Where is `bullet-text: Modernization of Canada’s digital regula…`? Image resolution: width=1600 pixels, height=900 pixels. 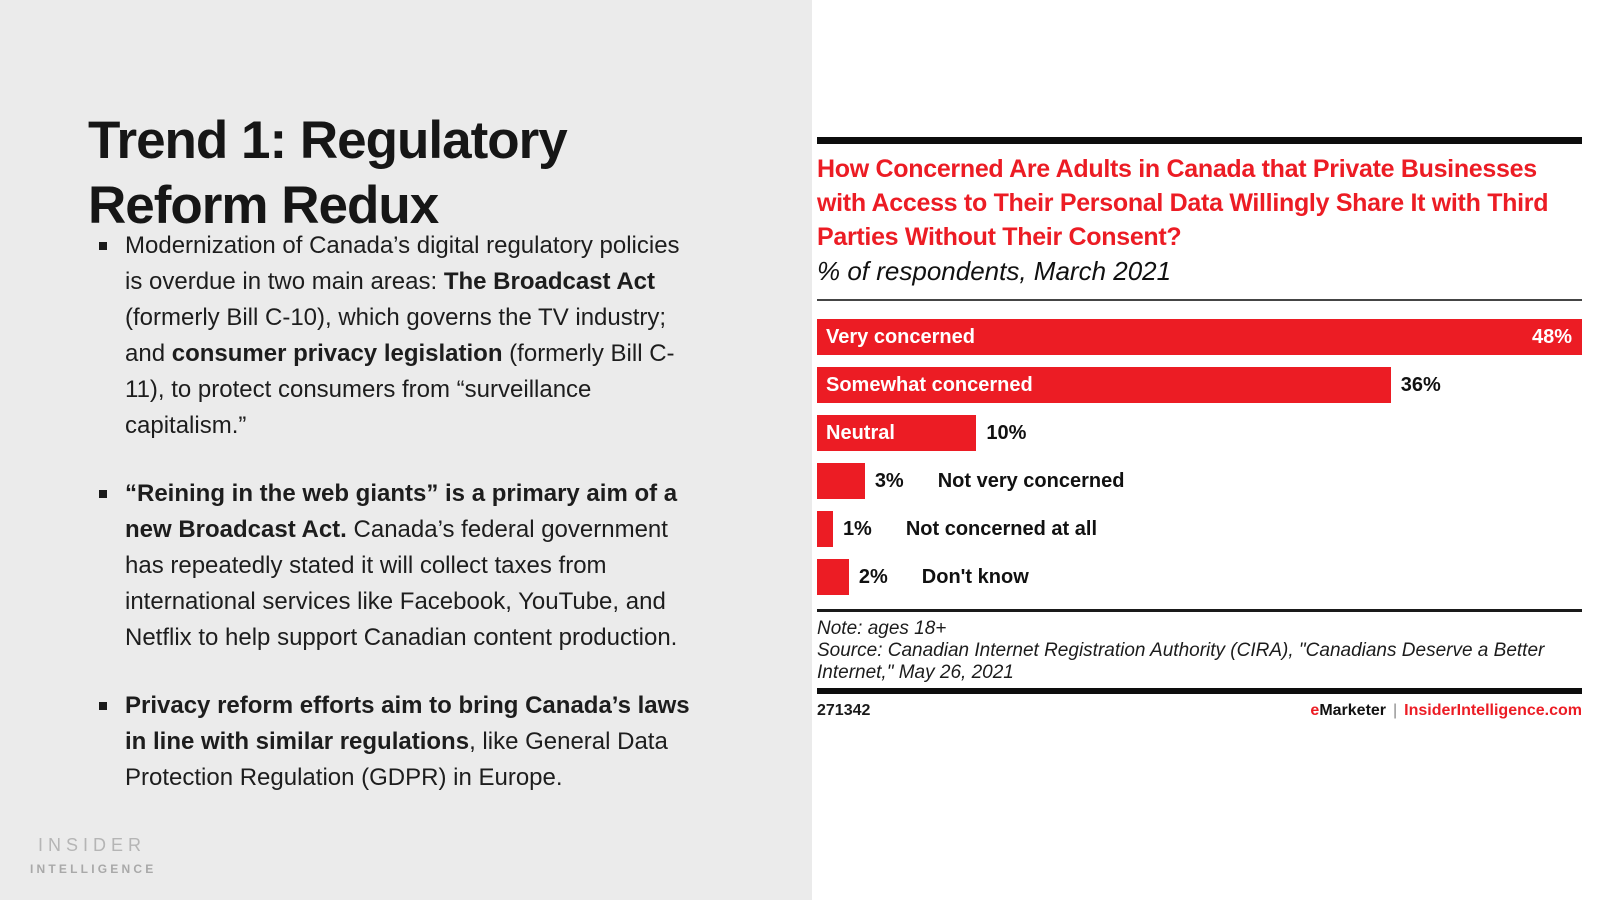
bullet-text: Modernization of Canada’s digital regula… is located at coordinates (402, 335).